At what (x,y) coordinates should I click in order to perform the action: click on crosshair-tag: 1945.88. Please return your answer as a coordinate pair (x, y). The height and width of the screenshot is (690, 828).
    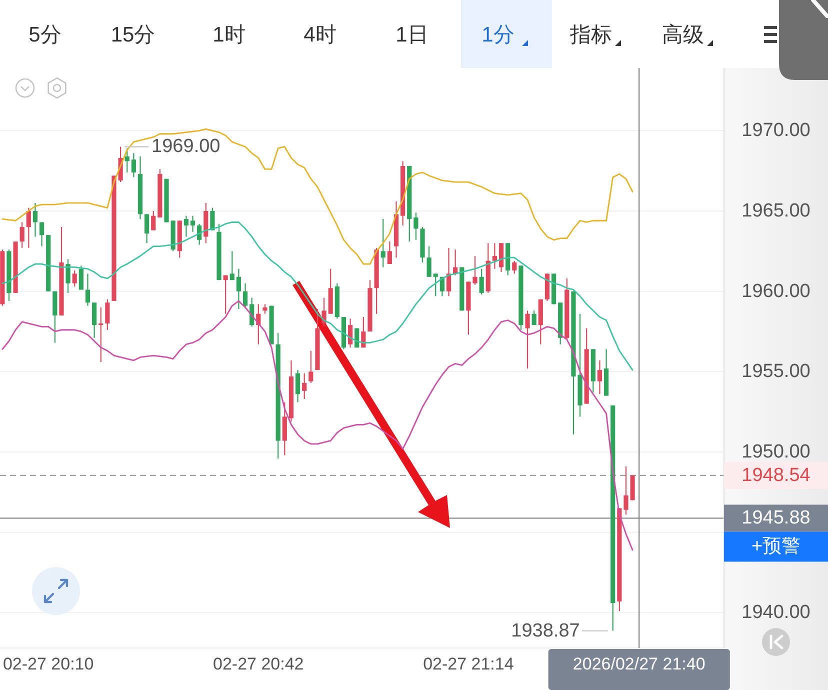
    Looking at the image, I should click on (776, 518).